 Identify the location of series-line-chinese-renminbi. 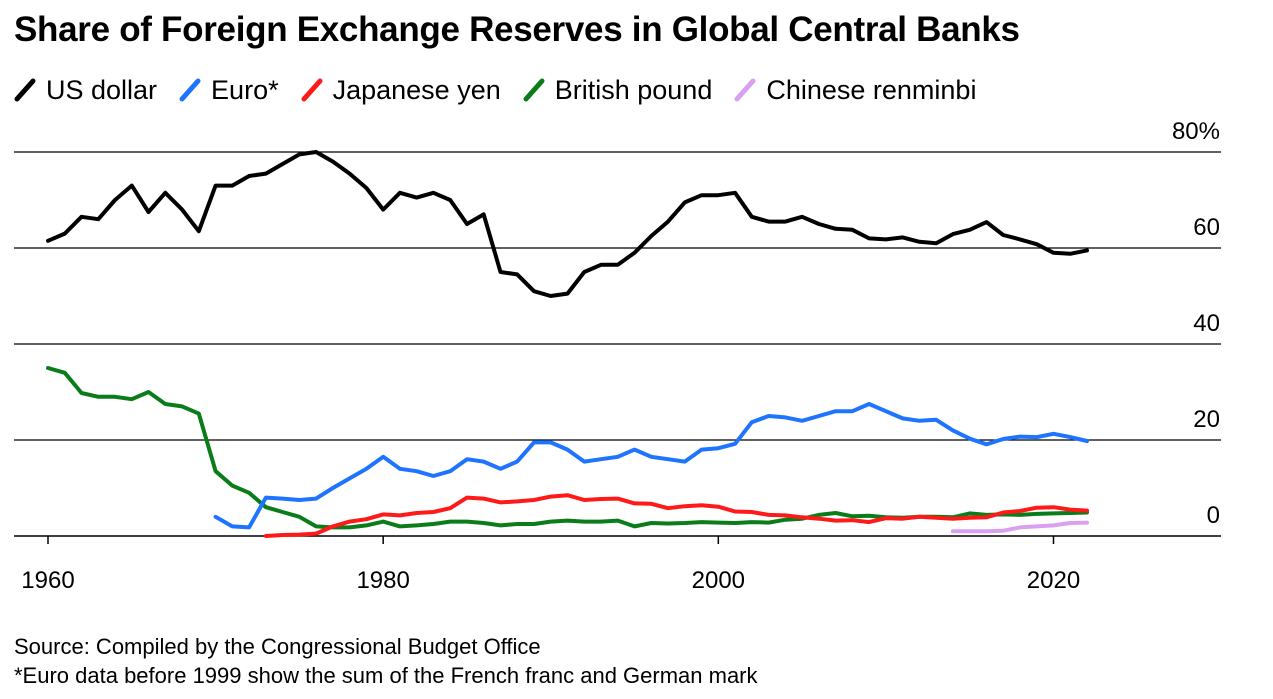
(1019, 527).